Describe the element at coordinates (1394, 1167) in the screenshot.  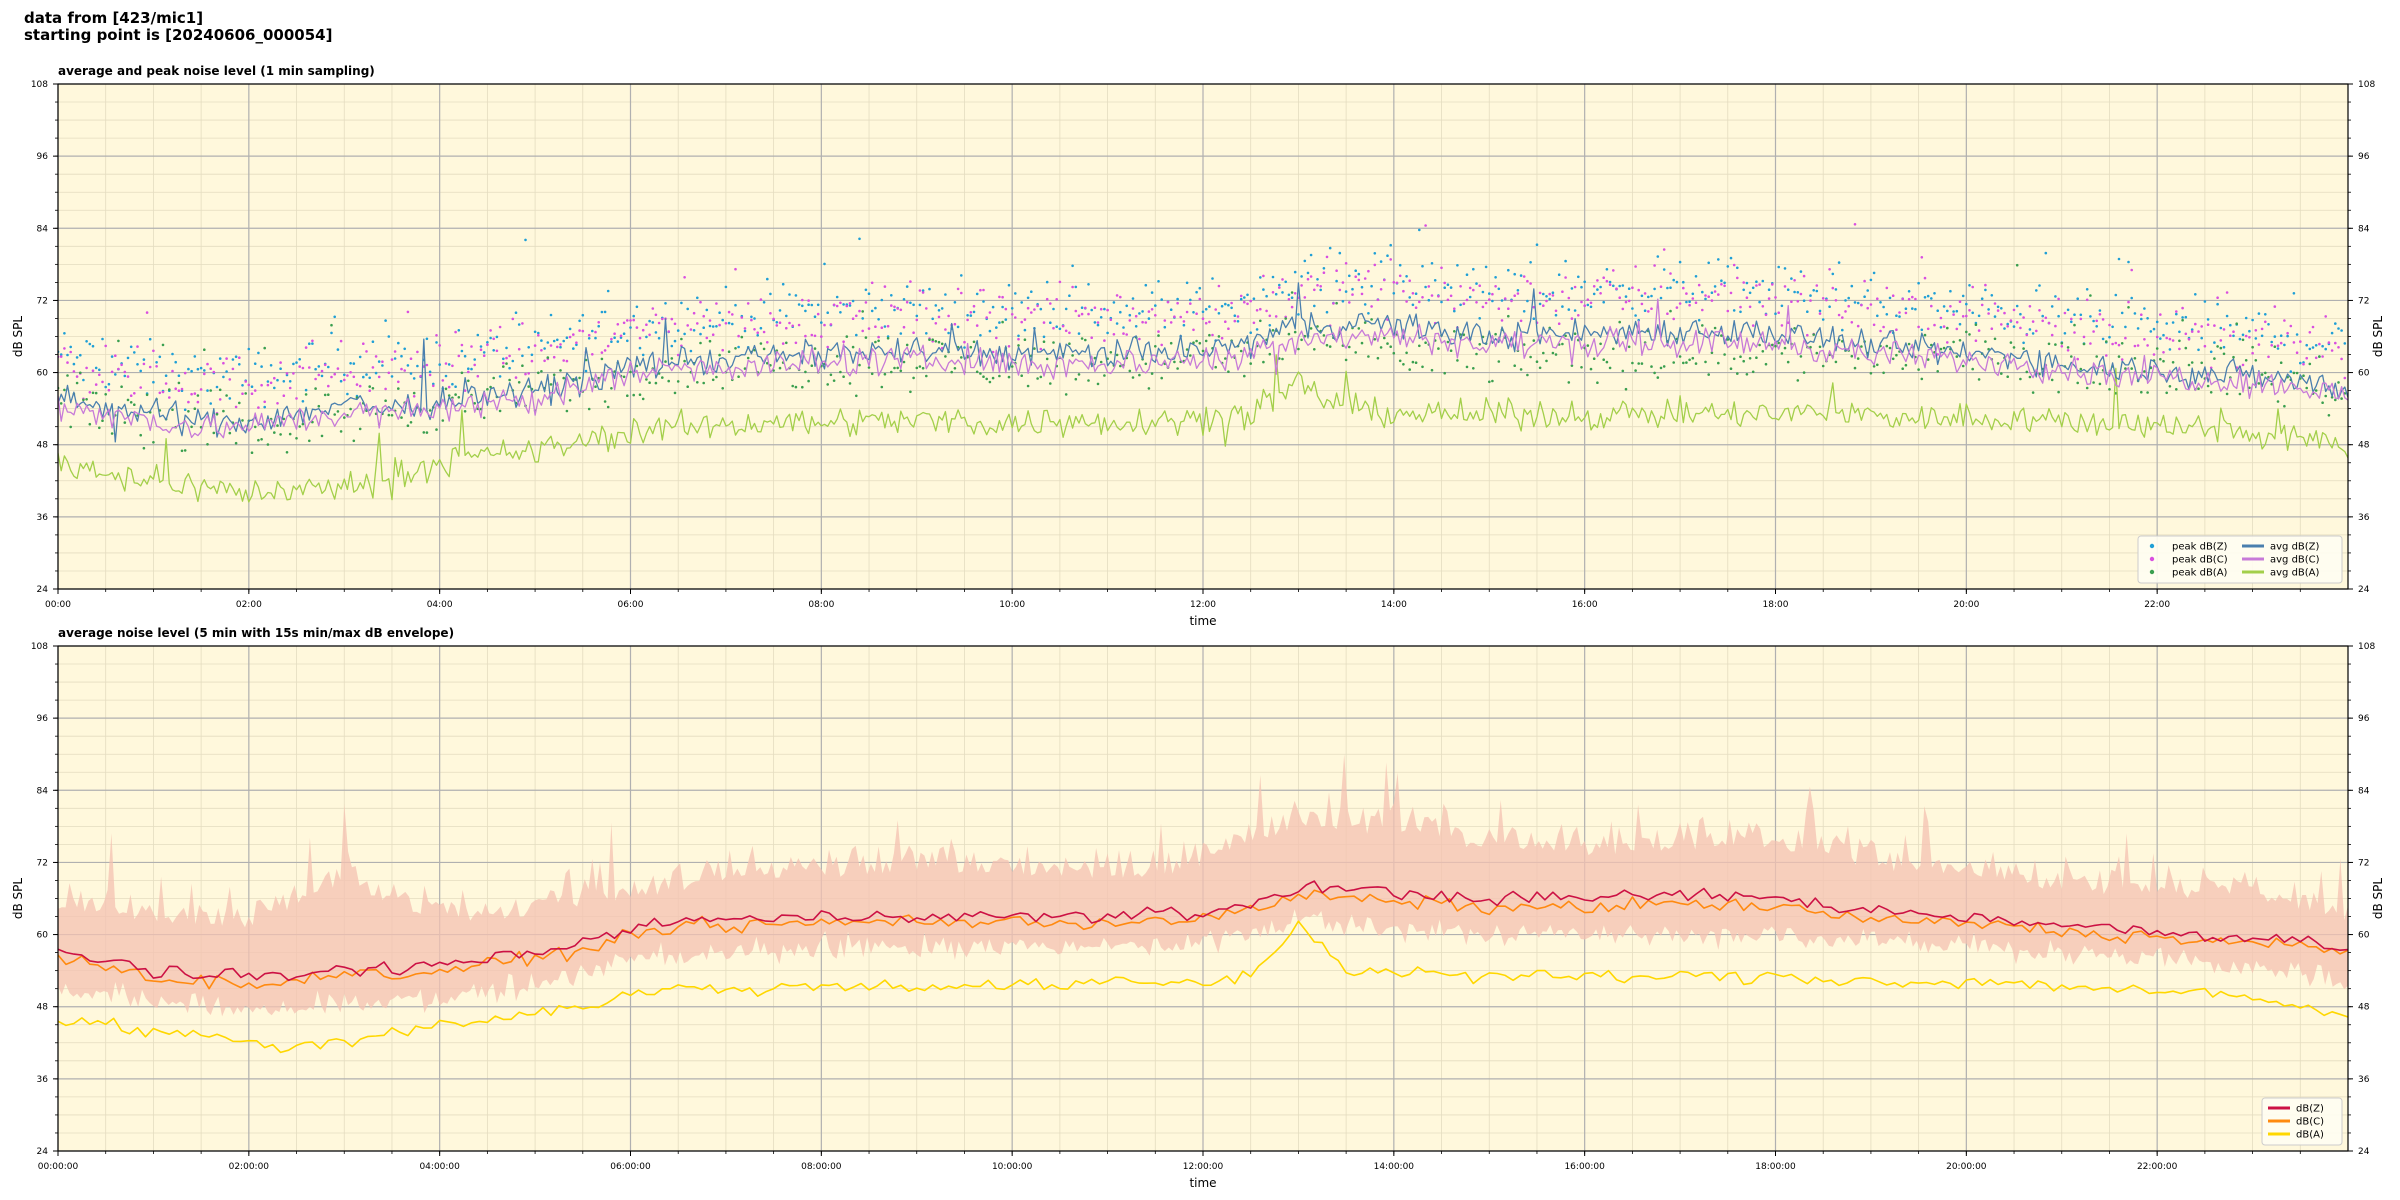
I see `x-tick-label: 14:00:00` at that location.